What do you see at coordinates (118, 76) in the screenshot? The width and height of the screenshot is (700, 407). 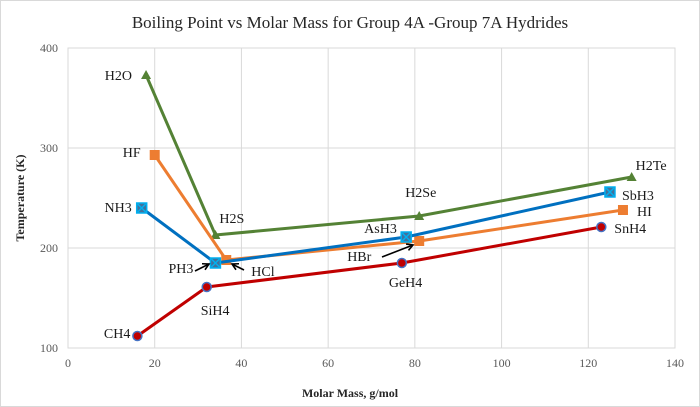 I see `point-label-h2o: H2O` at bounding box center [118, 76].